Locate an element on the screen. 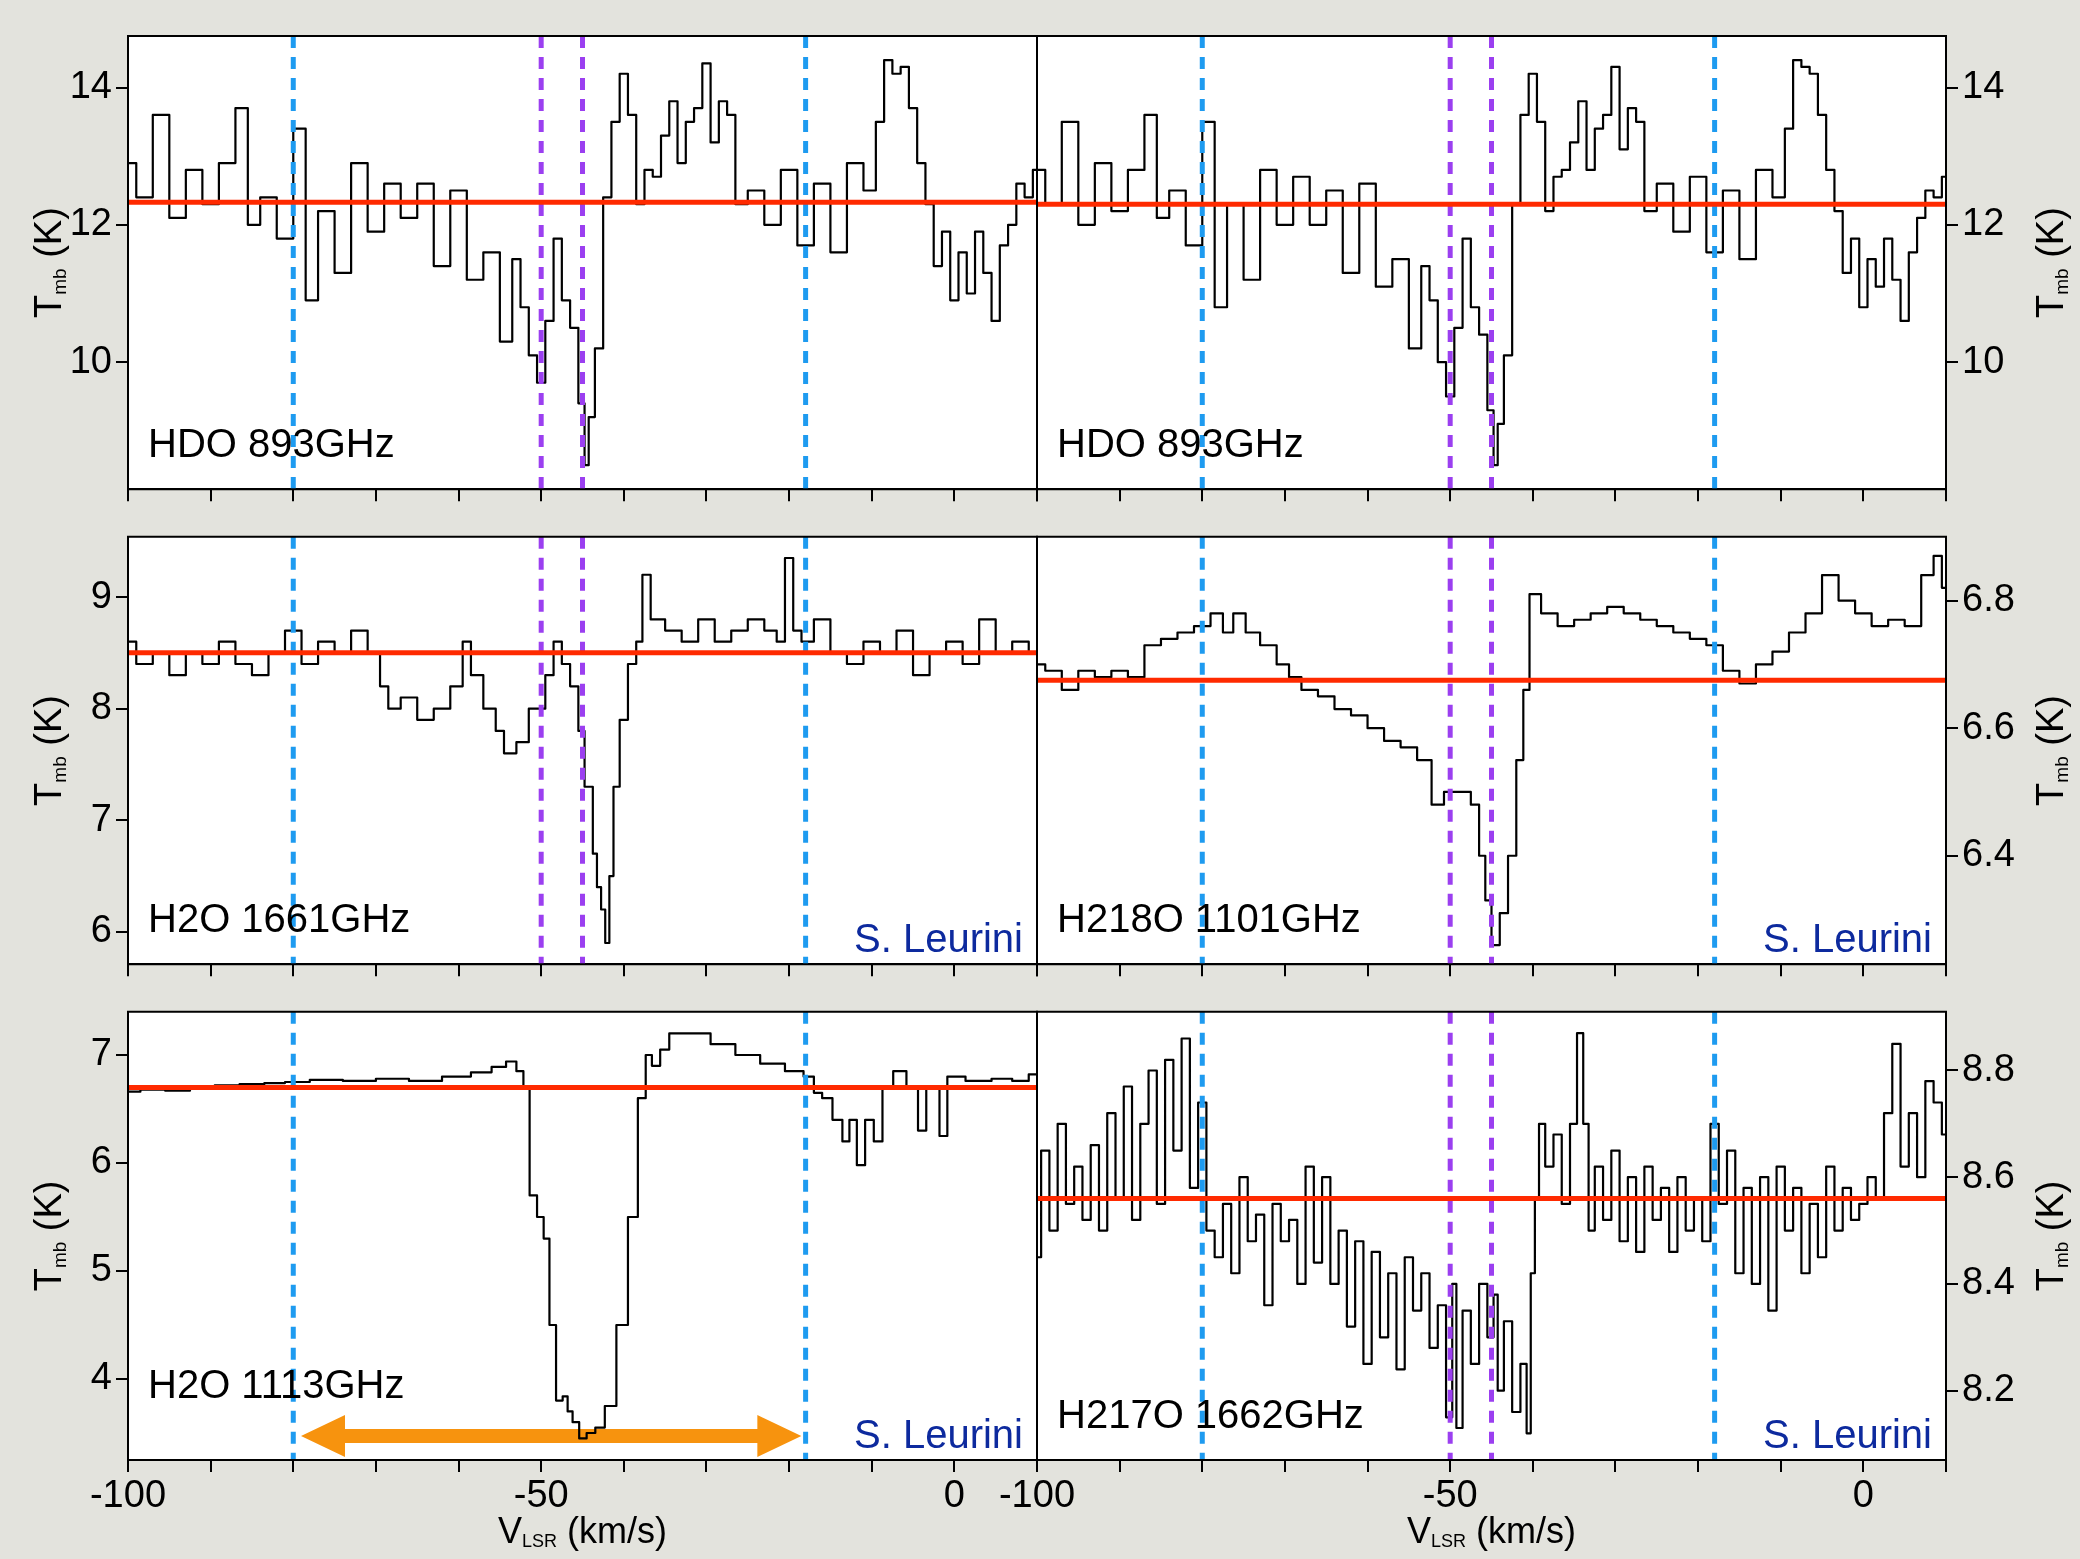  annotation: H2O 1113GHz is located at coordinates (276, 1384).